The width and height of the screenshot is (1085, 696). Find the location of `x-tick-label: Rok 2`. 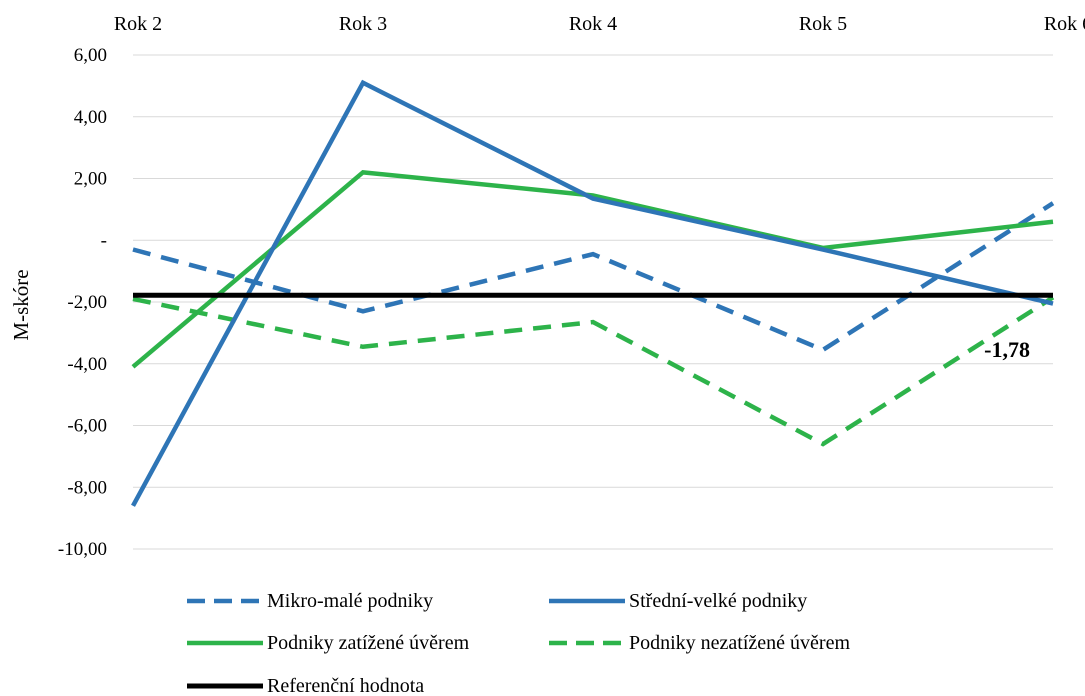

x-tick-label: Rok 2 is located at coordinates (138, 24).